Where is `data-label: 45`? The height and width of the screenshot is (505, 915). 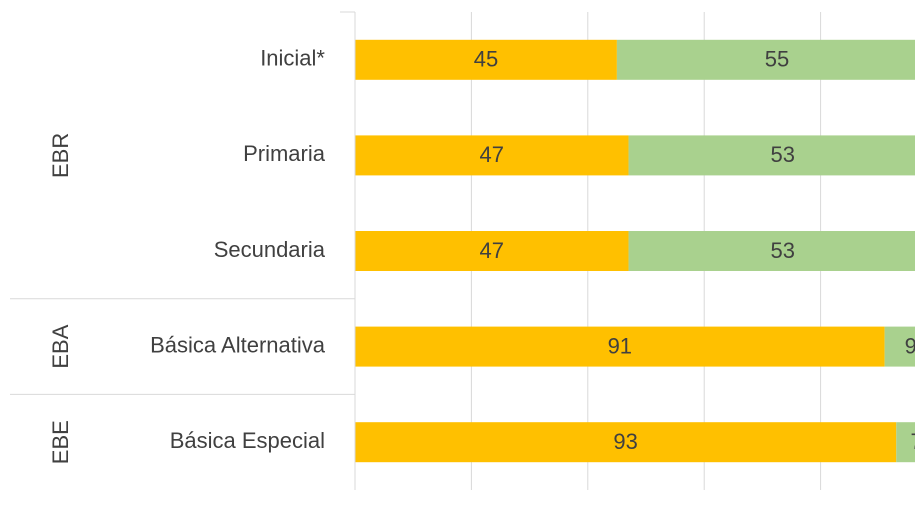
data-label: 45 is located at coordinates (486, 59).